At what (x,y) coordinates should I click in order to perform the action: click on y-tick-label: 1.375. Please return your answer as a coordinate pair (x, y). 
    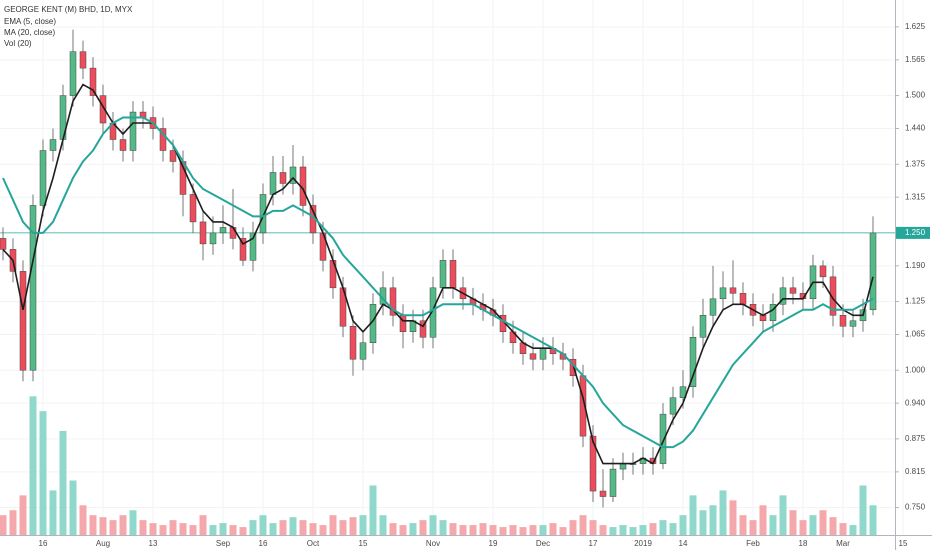
    Looking at the image, I should click on (915, 163).